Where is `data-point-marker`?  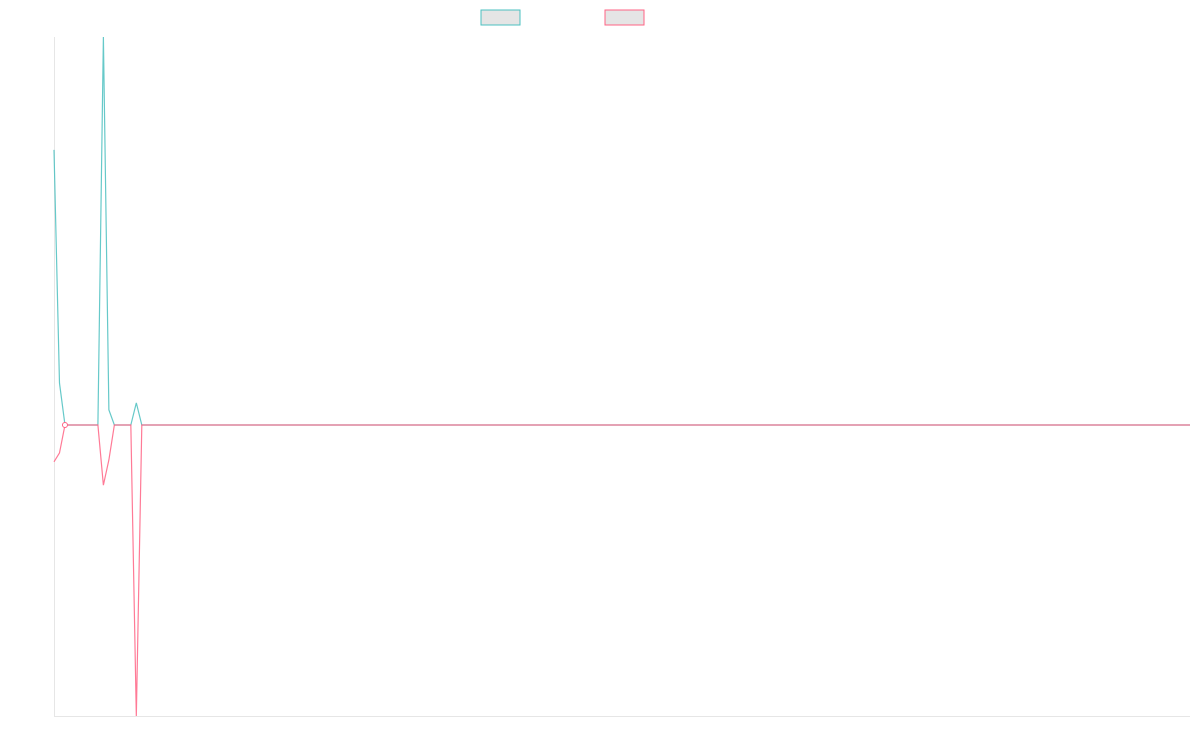 data-point-marker is located at coordinates (64, 425).